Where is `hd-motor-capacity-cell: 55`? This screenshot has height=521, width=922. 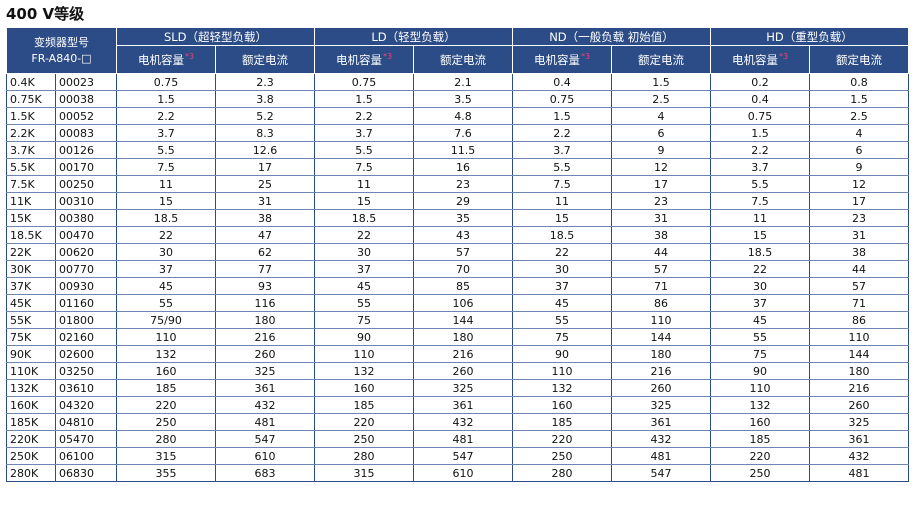 hd-motor-capacity-cell: 55 is located at coordinates (760, 337).